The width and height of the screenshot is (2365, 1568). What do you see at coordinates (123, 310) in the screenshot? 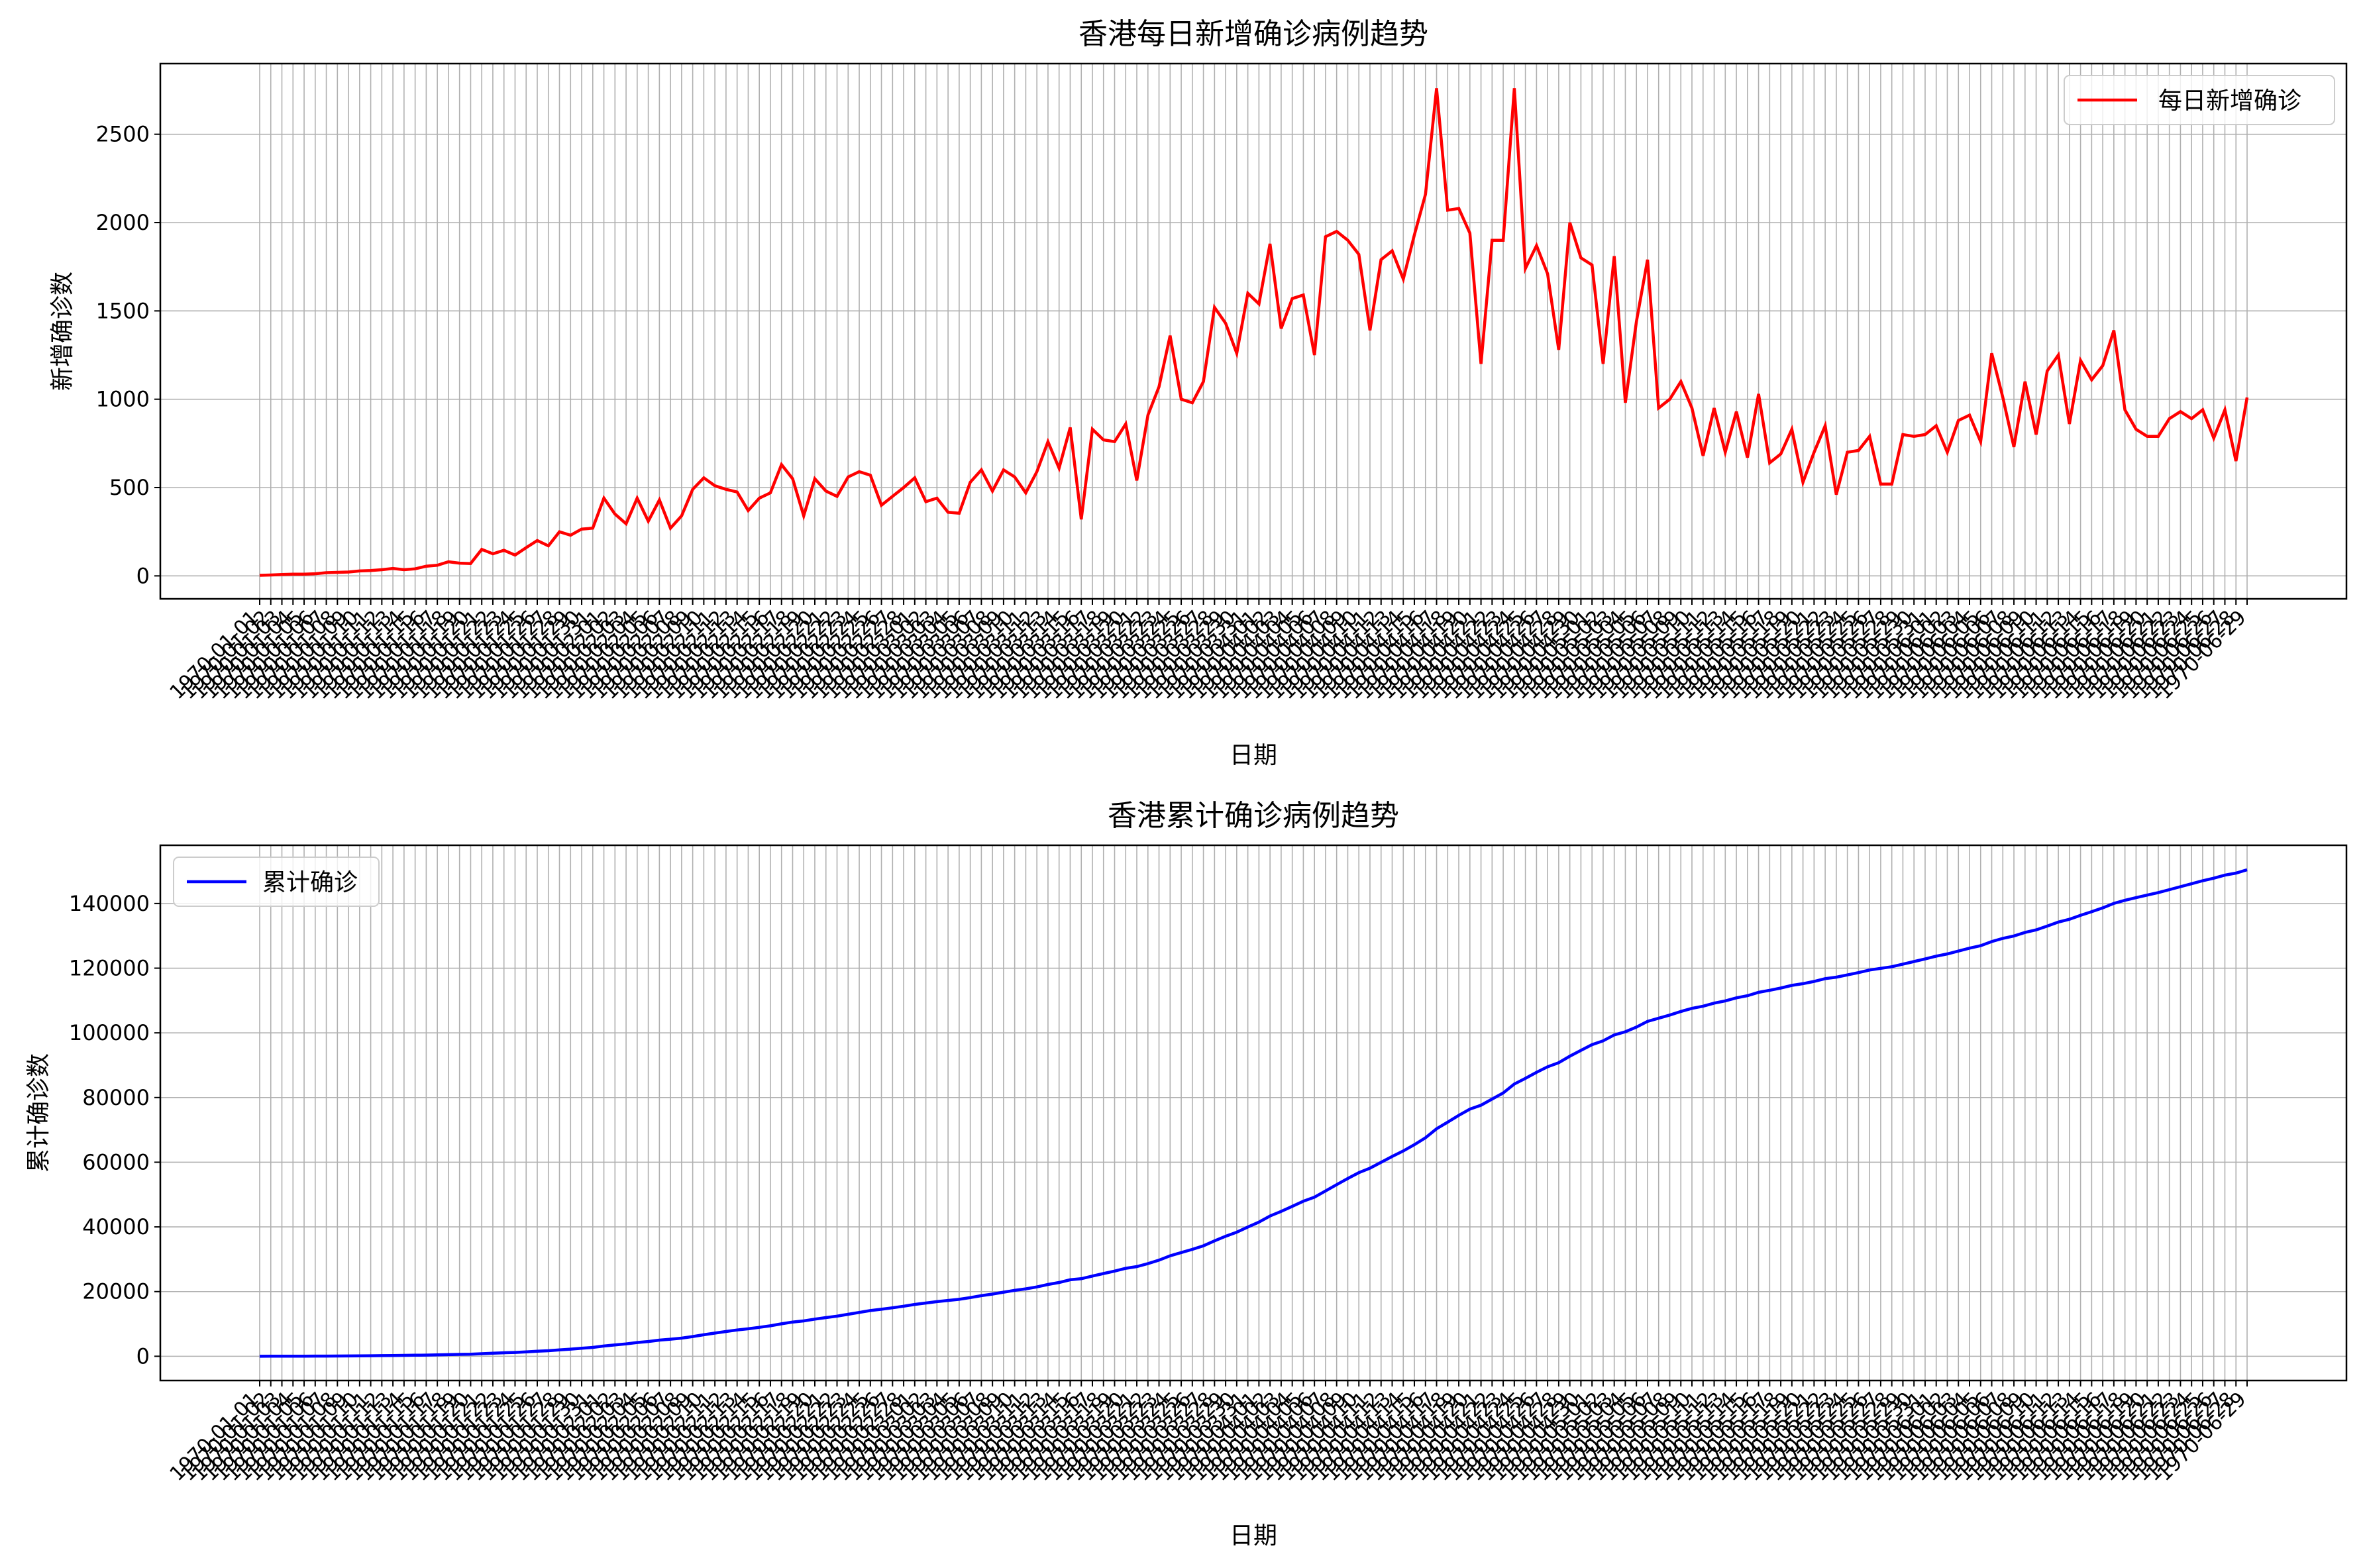
I see `y-tick-label: 1500` at bounding box center [123, 310].